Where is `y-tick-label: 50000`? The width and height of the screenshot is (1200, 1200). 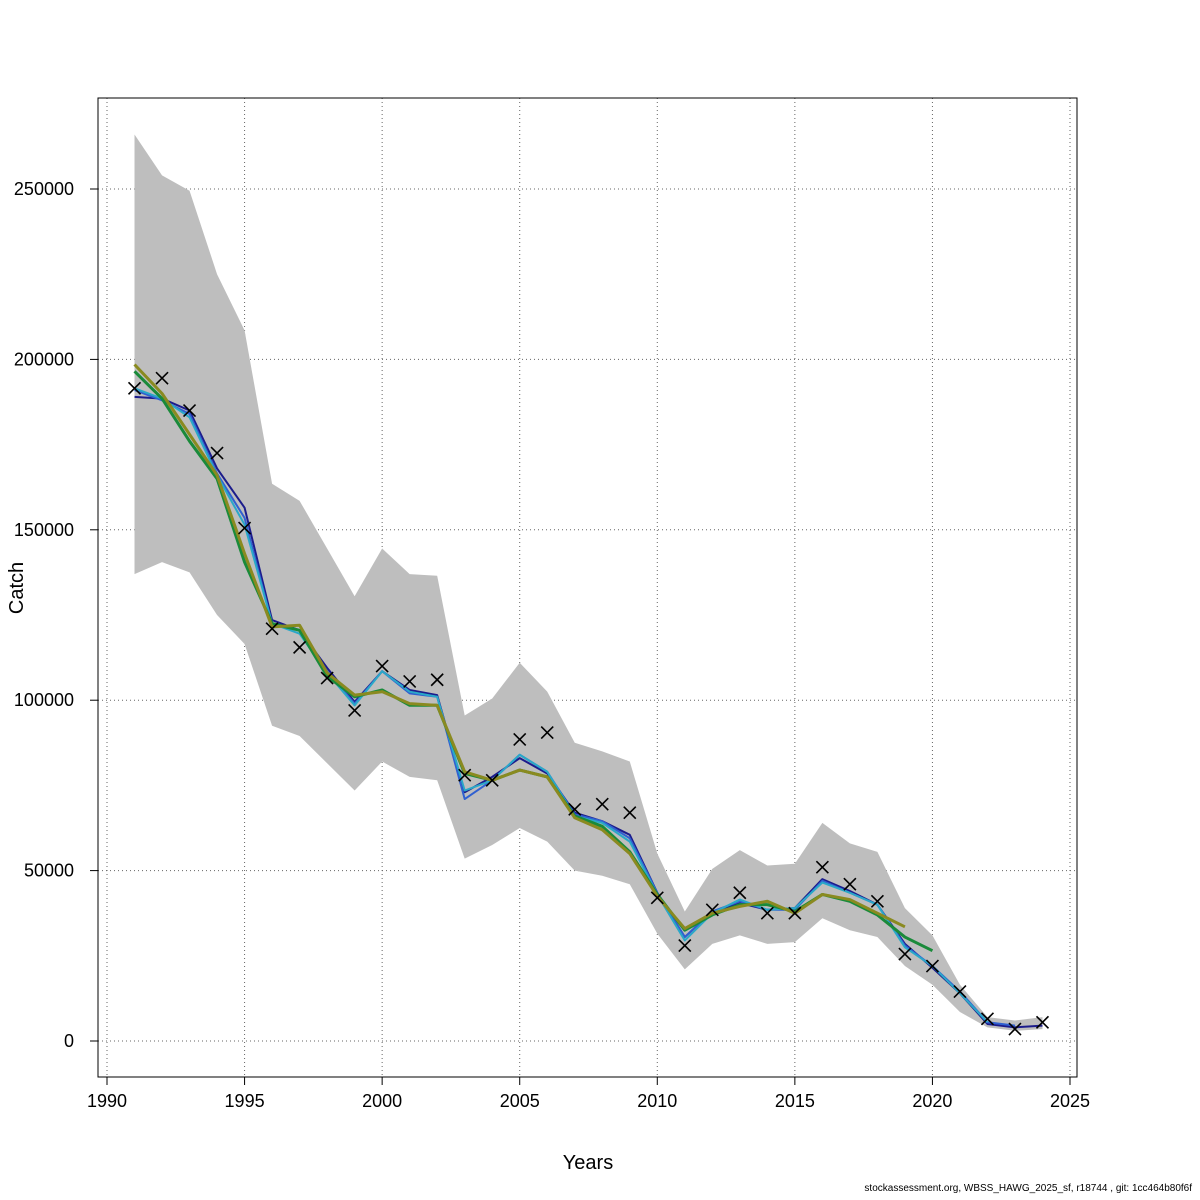 y-tick-label: 50000 is located at coordinates (49, 871).